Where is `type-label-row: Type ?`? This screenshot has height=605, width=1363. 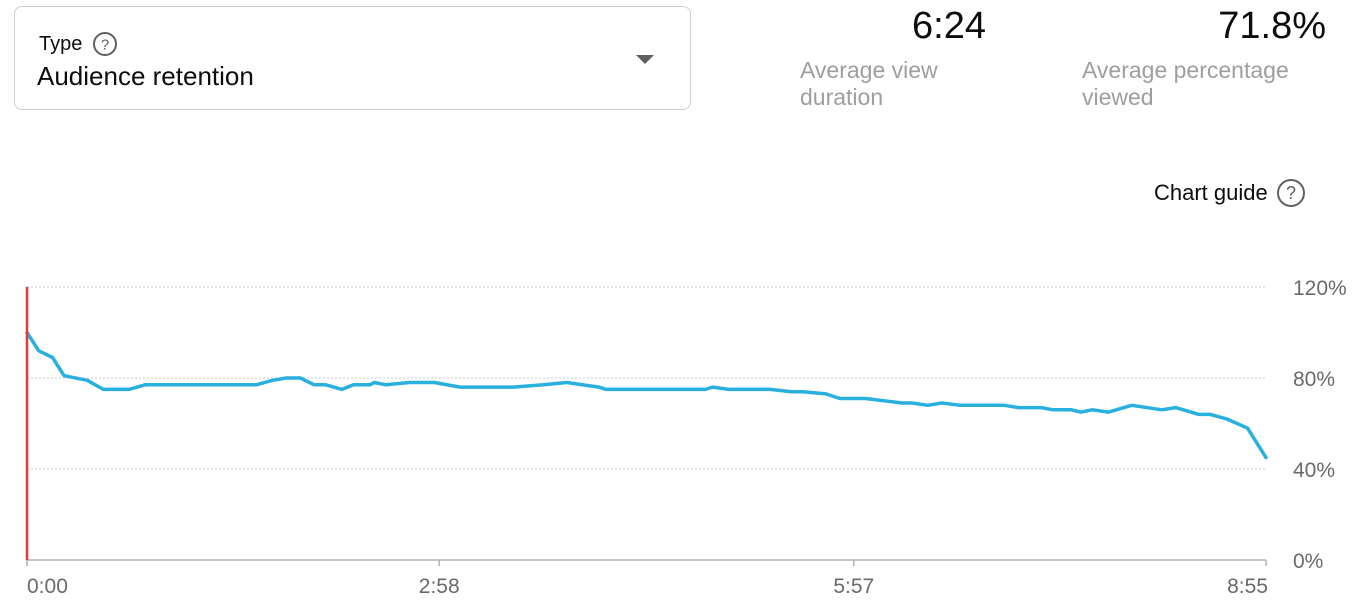 type-label-row: Type ? is located at coordinates (79, 44).